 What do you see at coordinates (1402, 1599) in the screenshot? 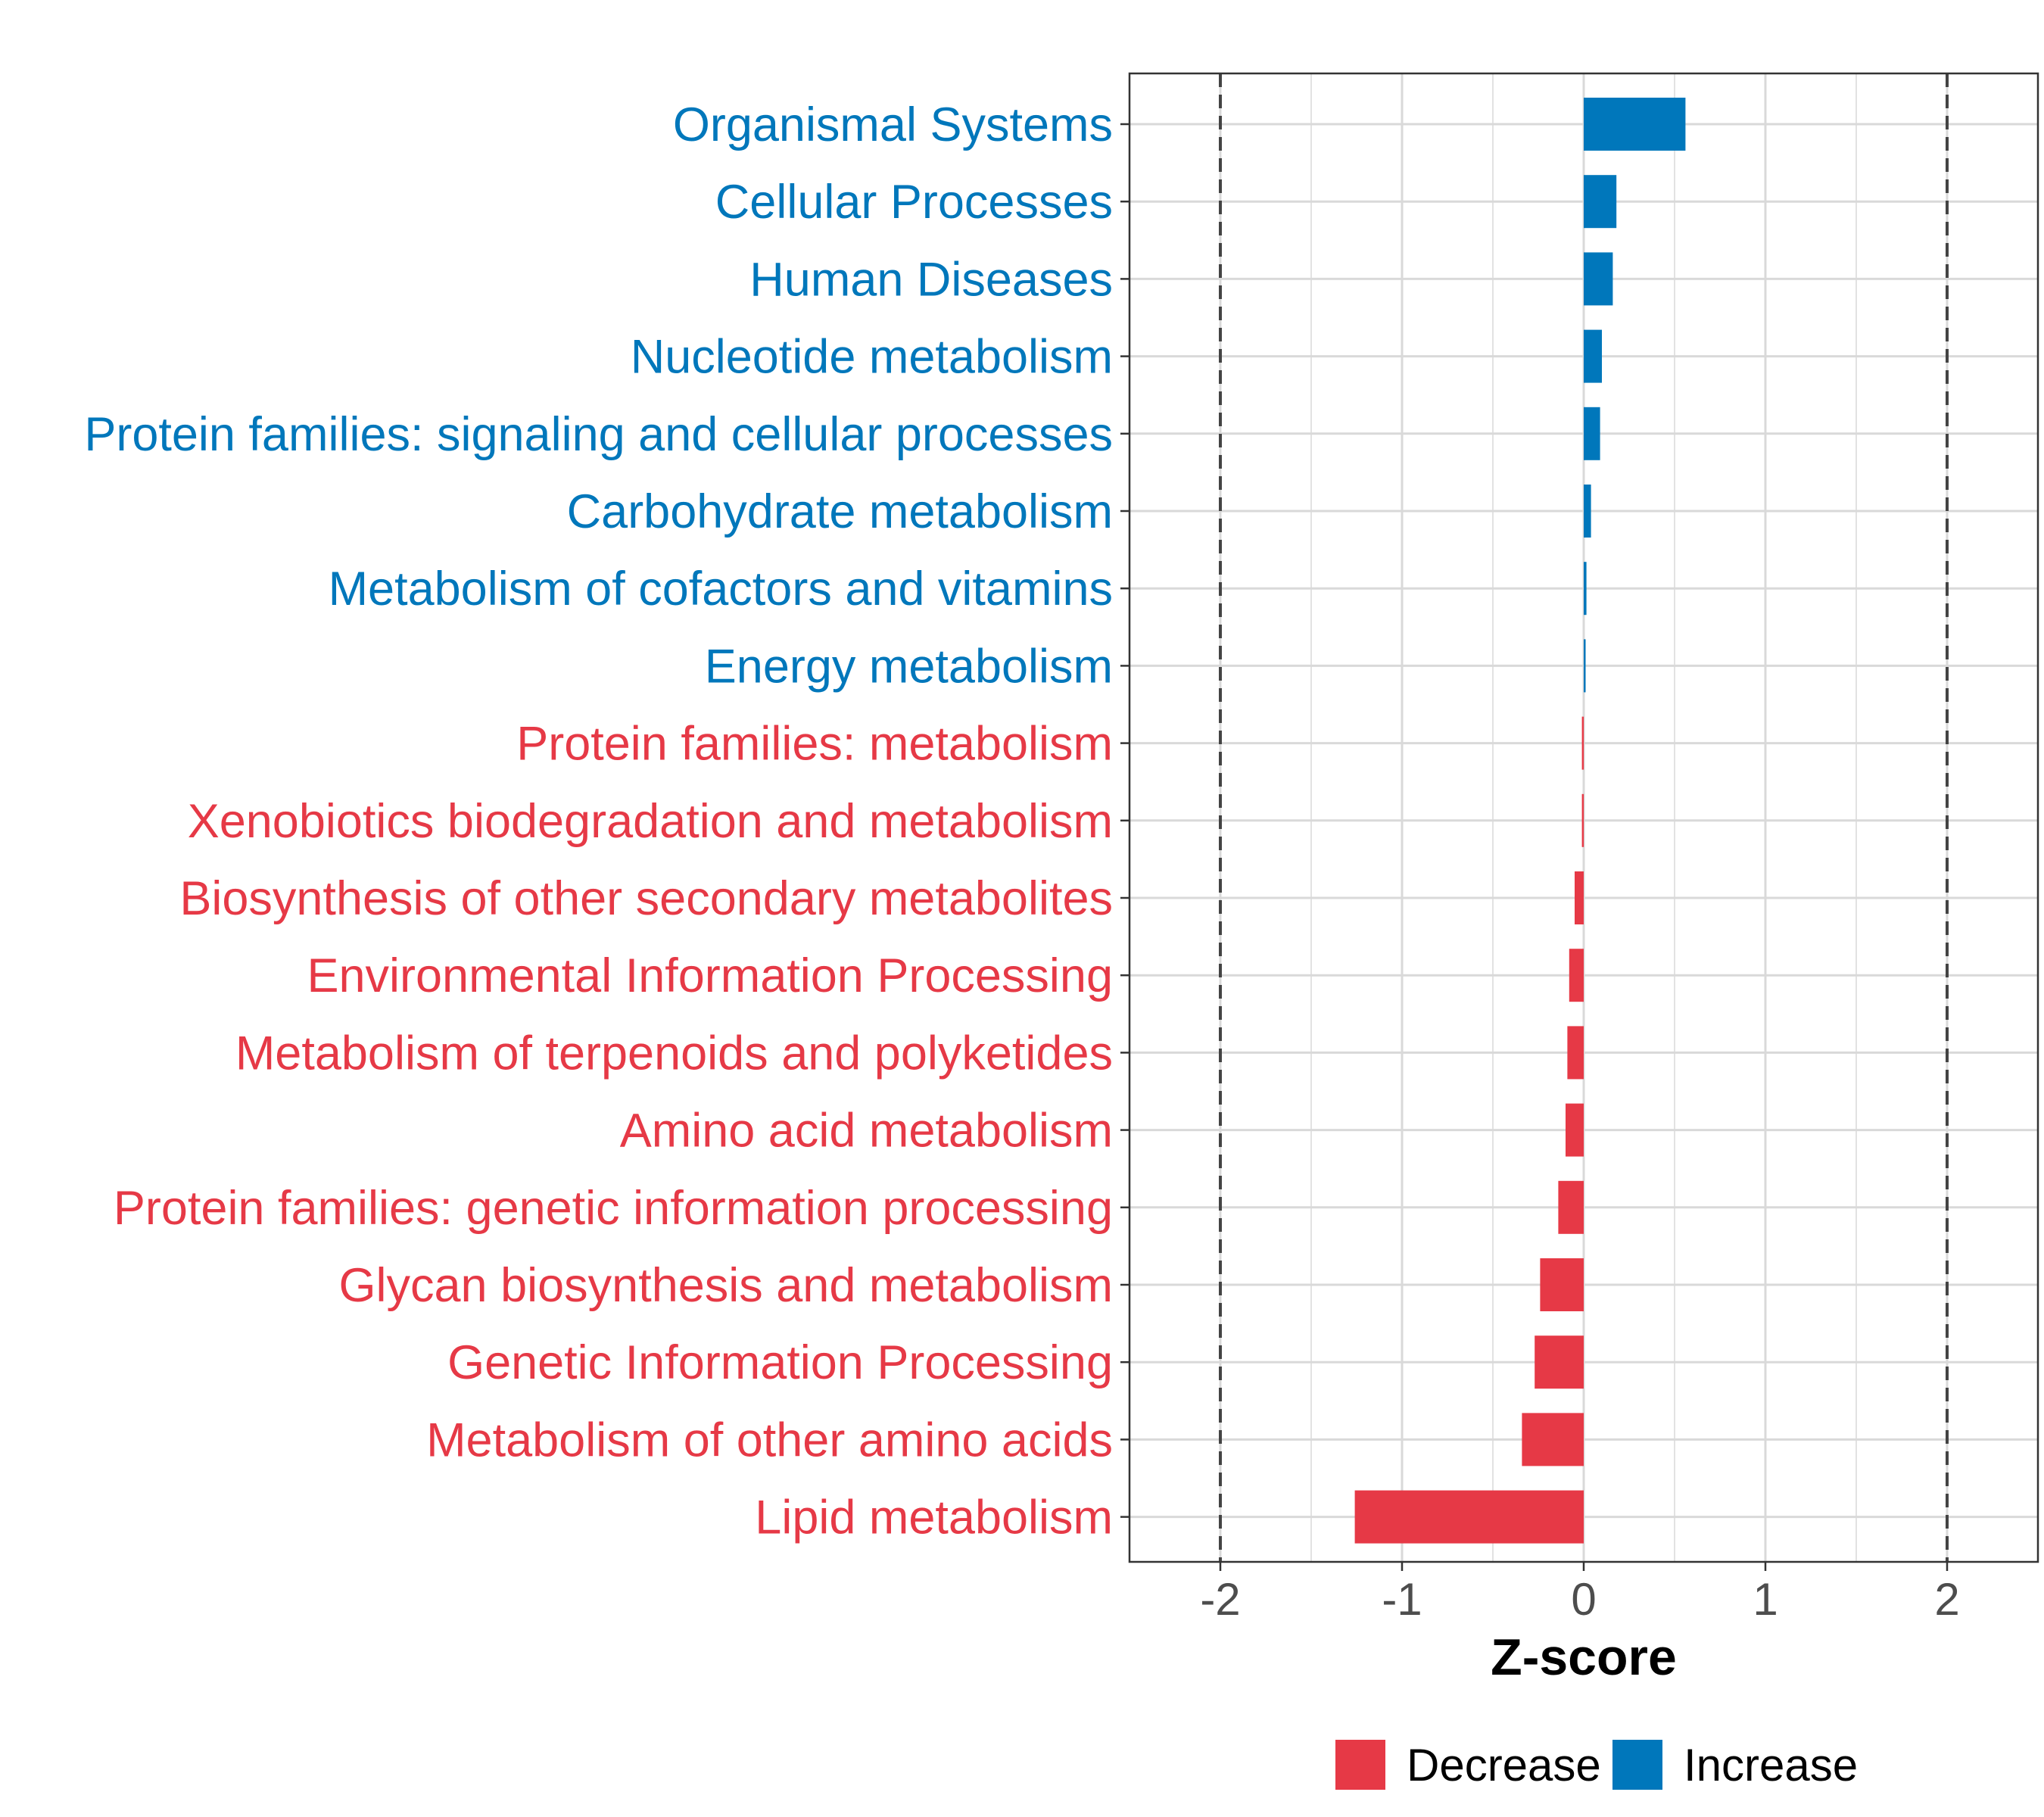
I see `x-tick-label: -1` at bounding box center [1402, 1599].